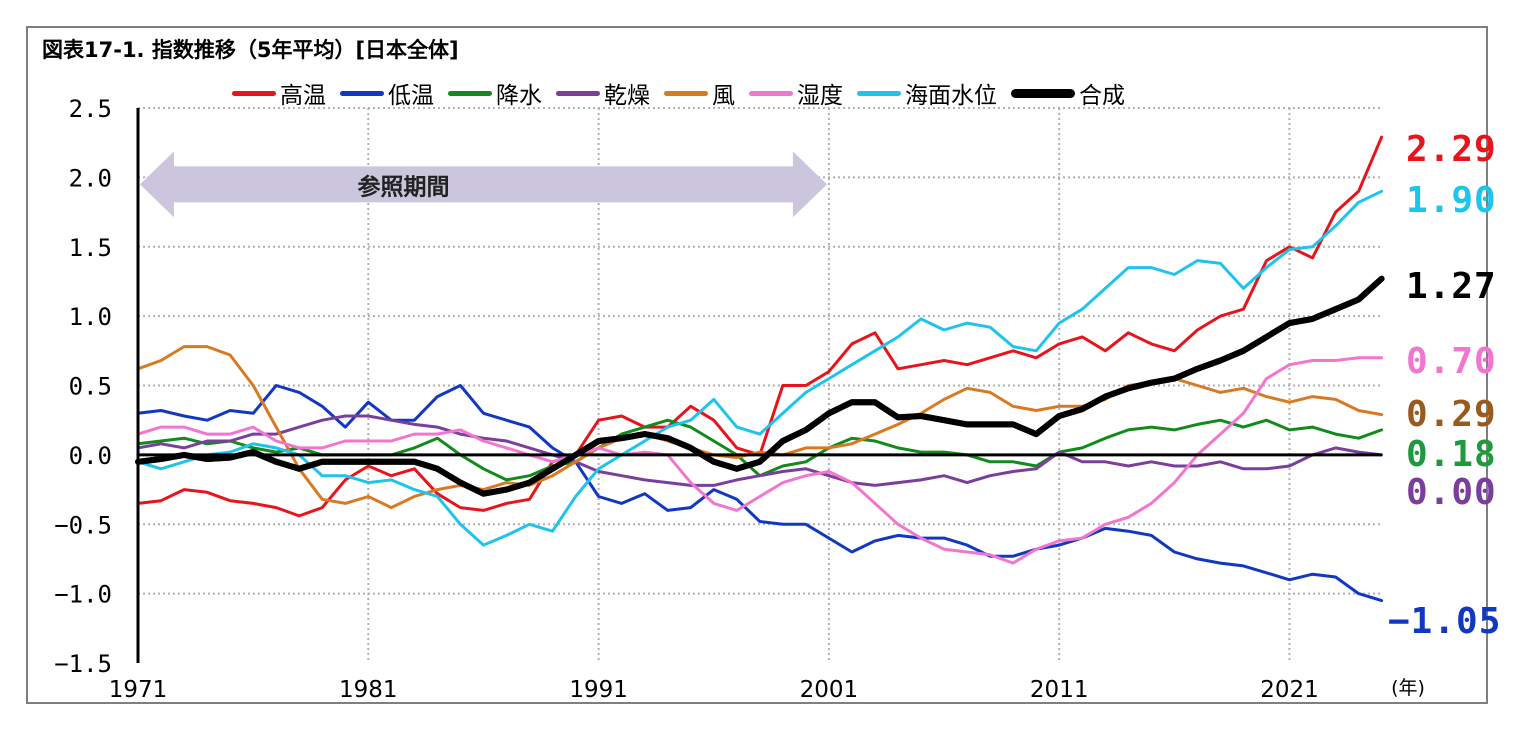 The width and height of the screenshot is (1516, 732). What do you see at coordinates (1059, 690) in the screenshot?
I see `x-tick-label: 2011` at bounding box center [1059, 690].